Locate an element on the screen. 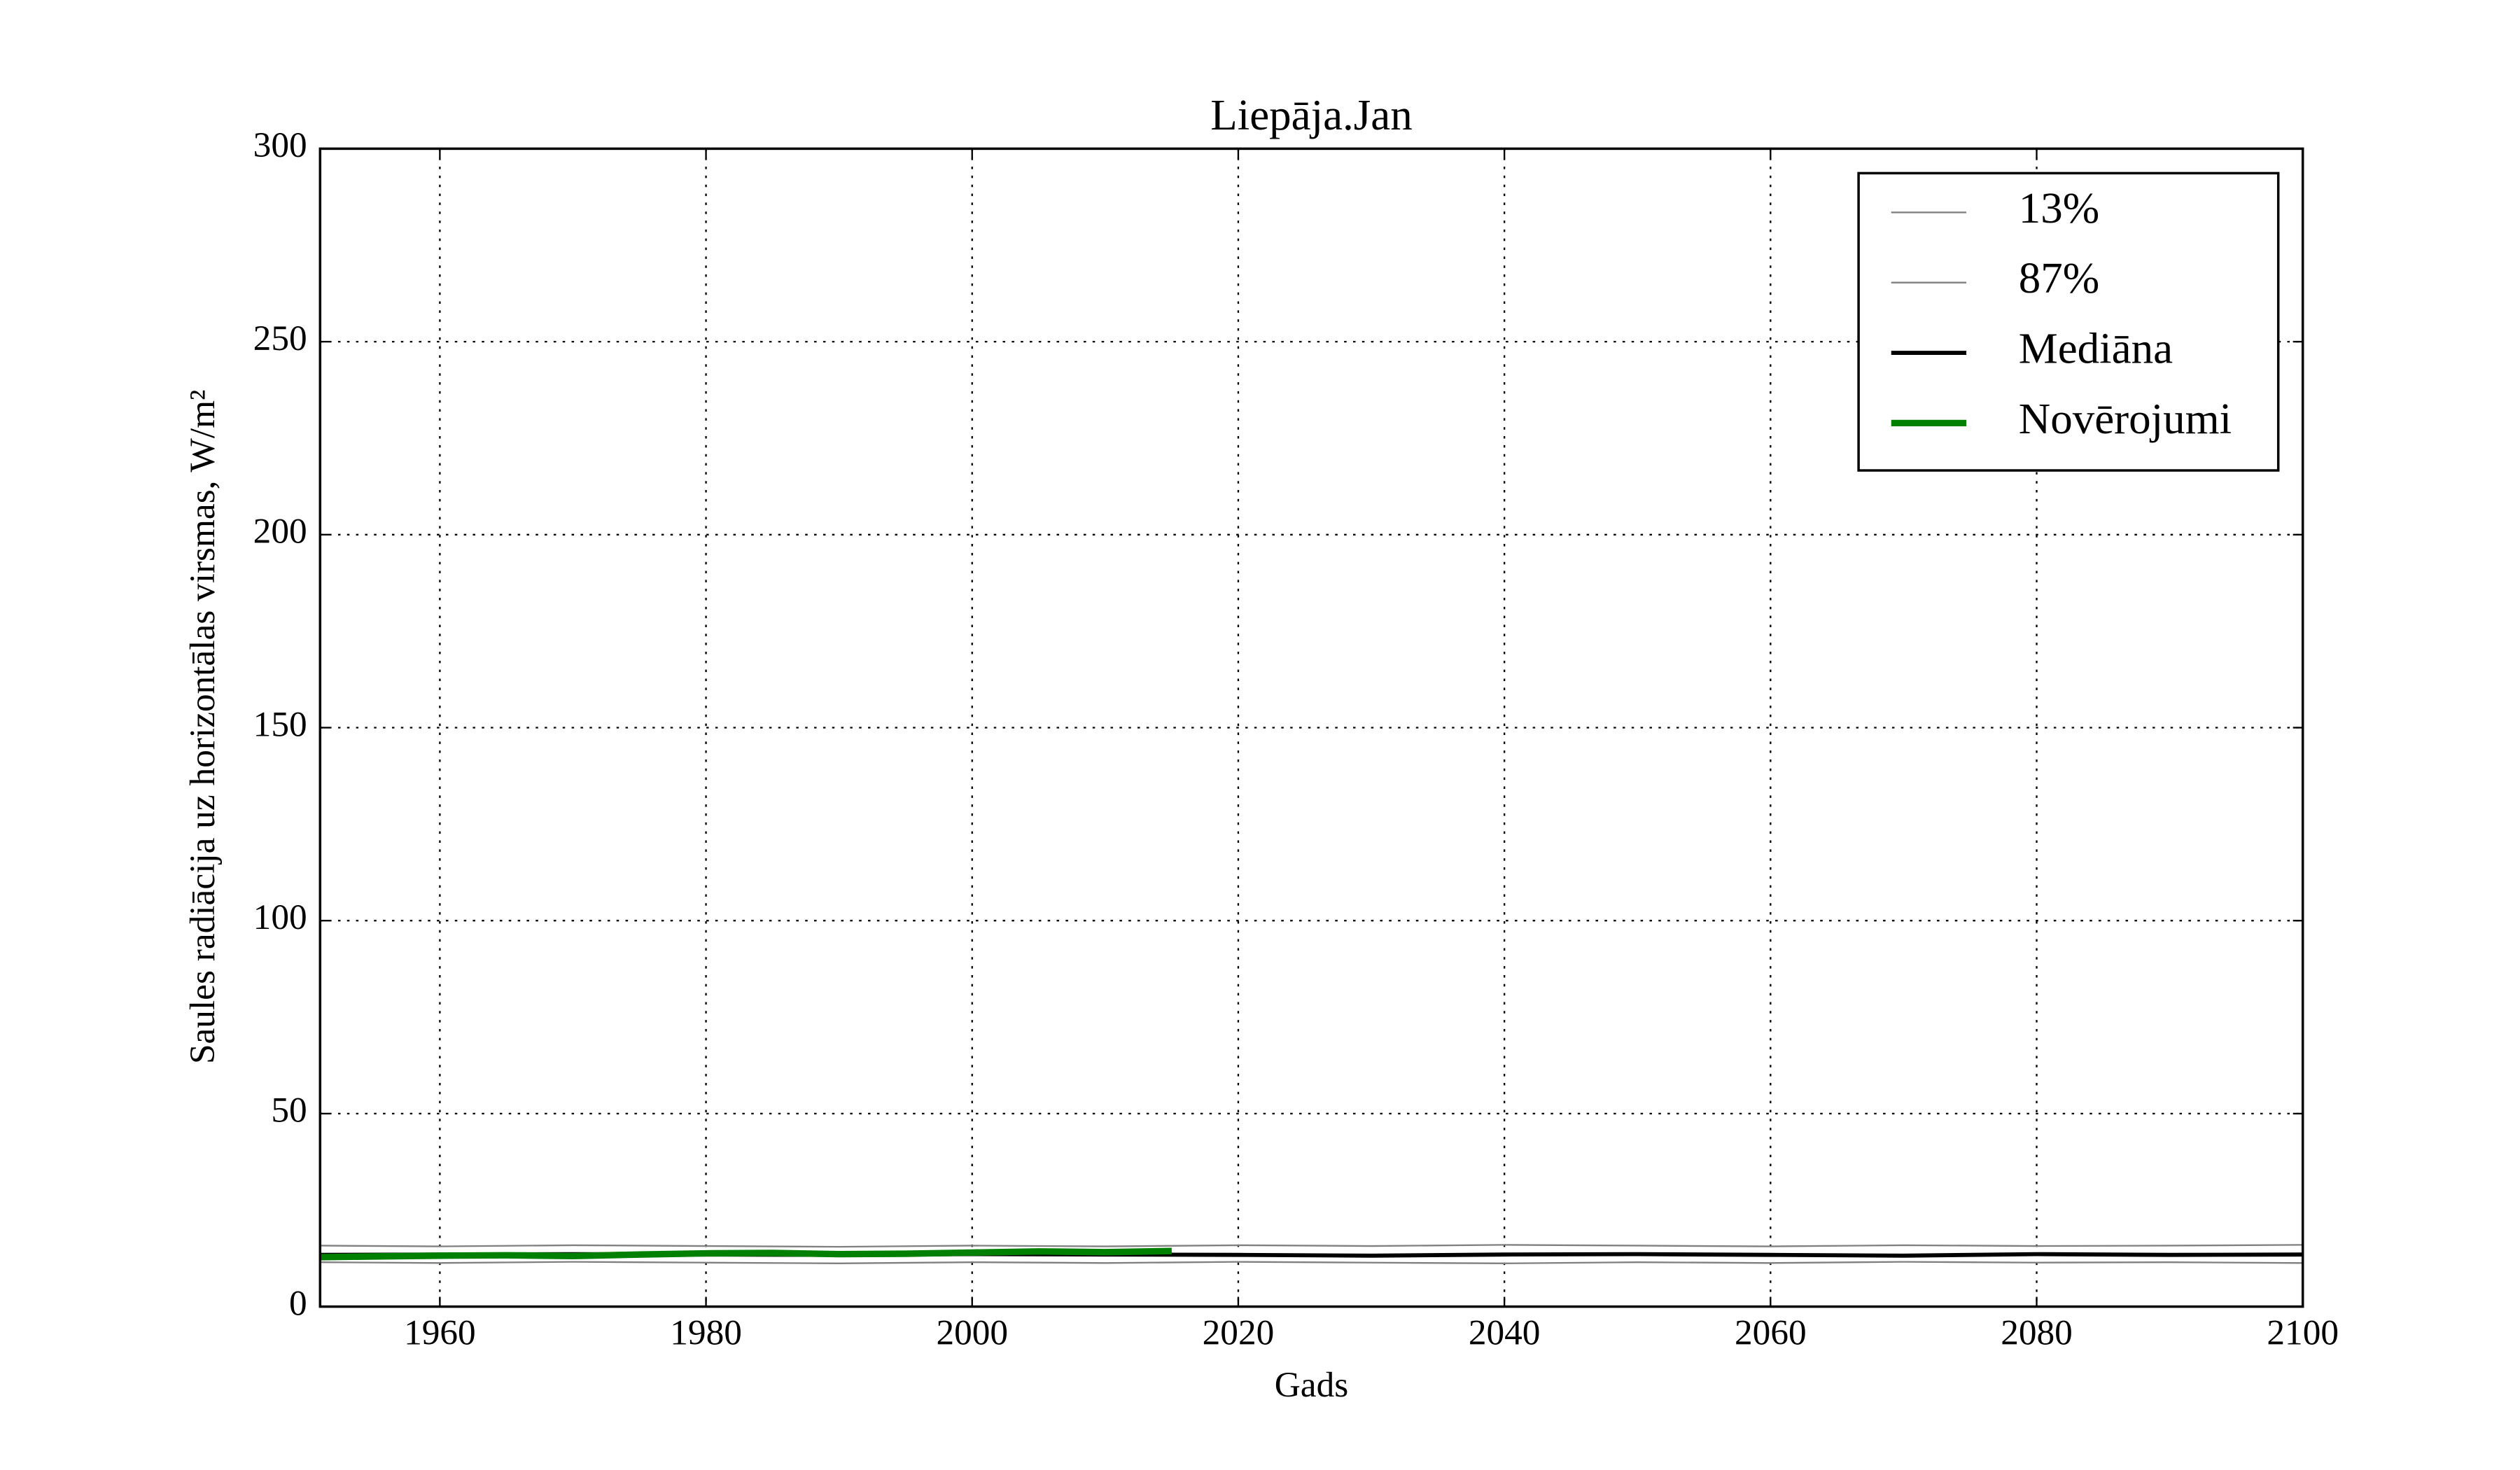 Image resolution: width=2520 pixels, height=1470 pixels. x-tick-label: 2100 is located at coordinates (2303, 1332).